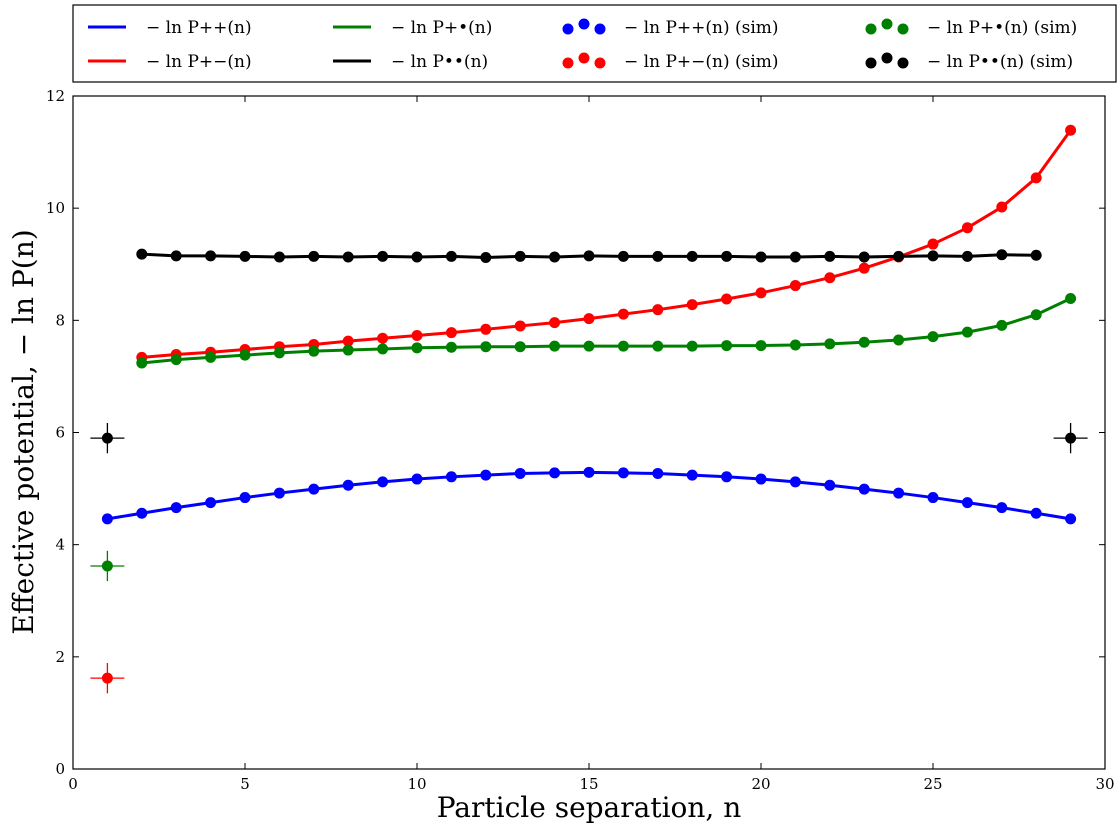 This screenshot has width=1120, height=827. Describe the element at coordinates (60, 320) in the screenshot. I see `y-tick-label: 8` at that location.